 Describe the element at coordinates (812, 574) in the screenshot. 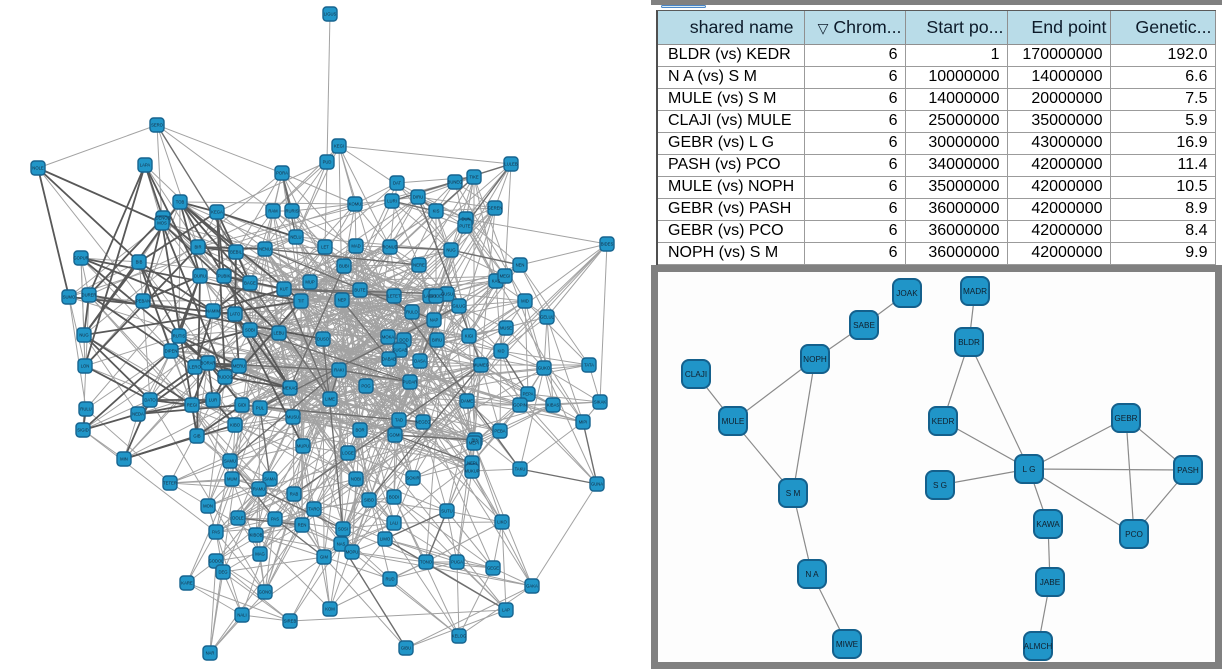

I see `svg-text: N A` at that location.